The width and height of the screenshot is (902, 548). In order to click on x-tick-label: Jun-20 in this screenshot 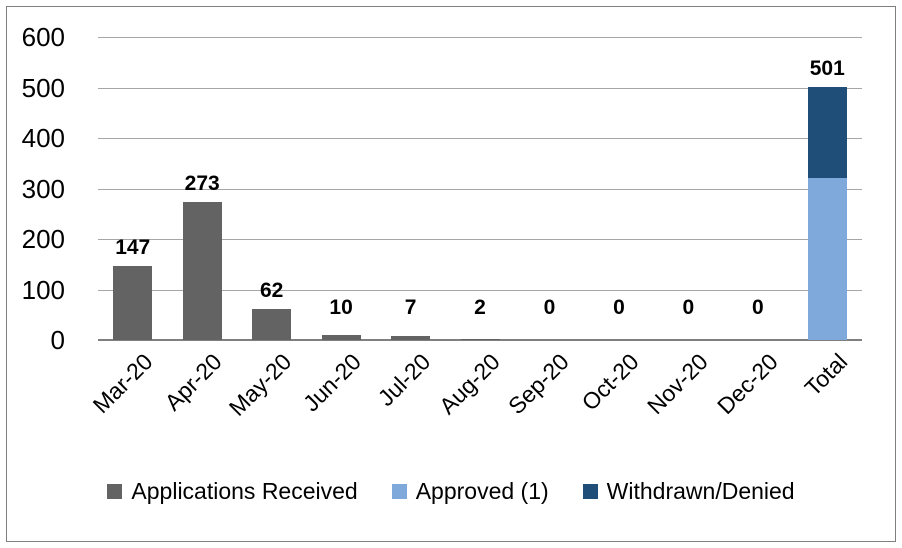, I will do `click(331, 382)`.